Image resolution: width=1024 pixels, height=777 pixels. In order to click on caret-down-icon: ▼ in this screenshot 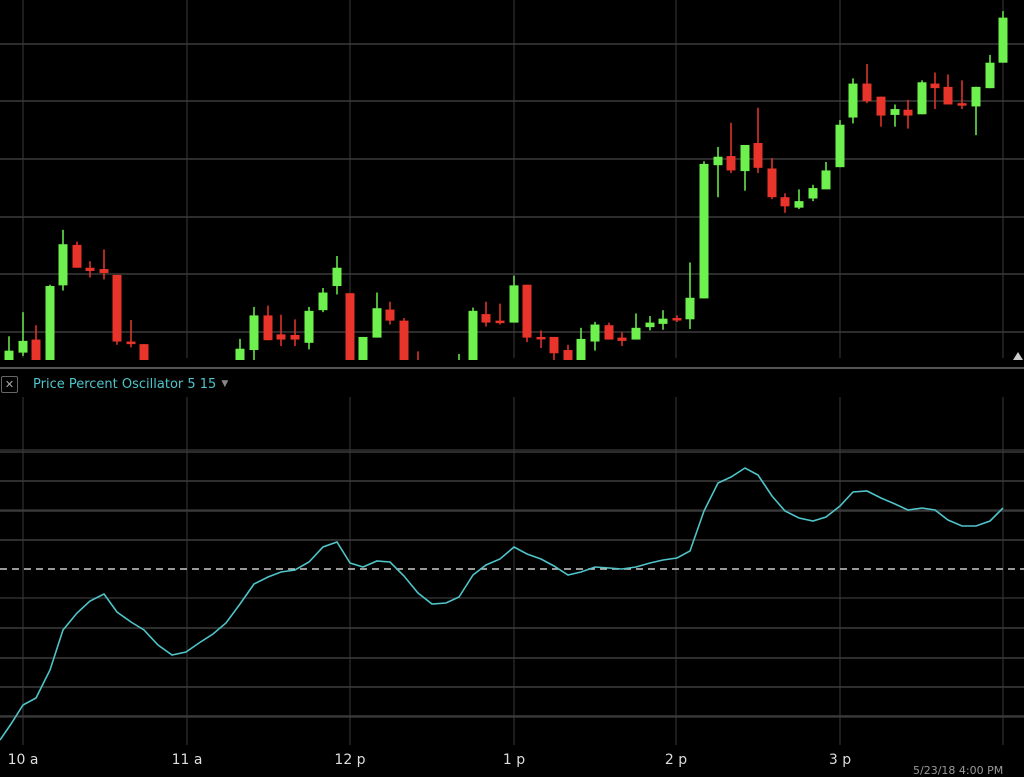, I will do `click(225, 384)`.